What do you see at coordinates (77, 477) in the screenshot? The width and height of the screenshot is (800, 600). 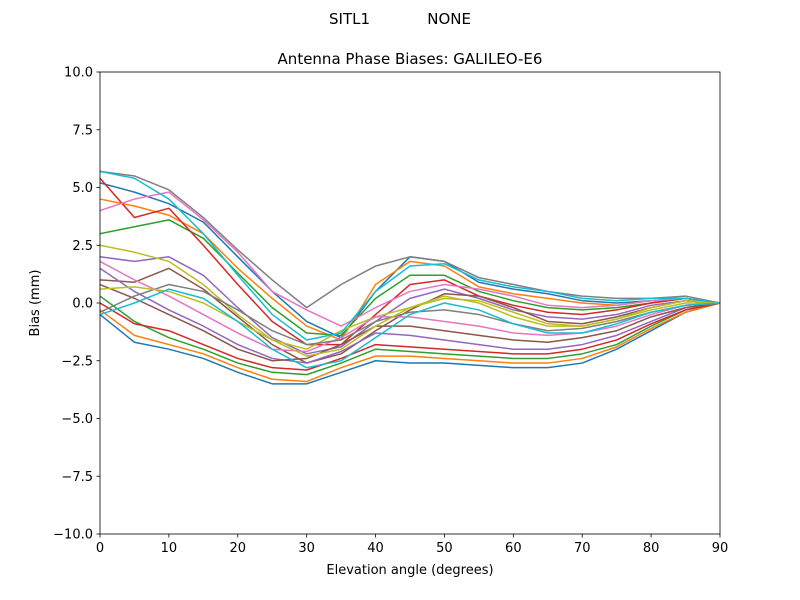 I see `y-tick-label: −7.5` at bounding box center [77, 477].